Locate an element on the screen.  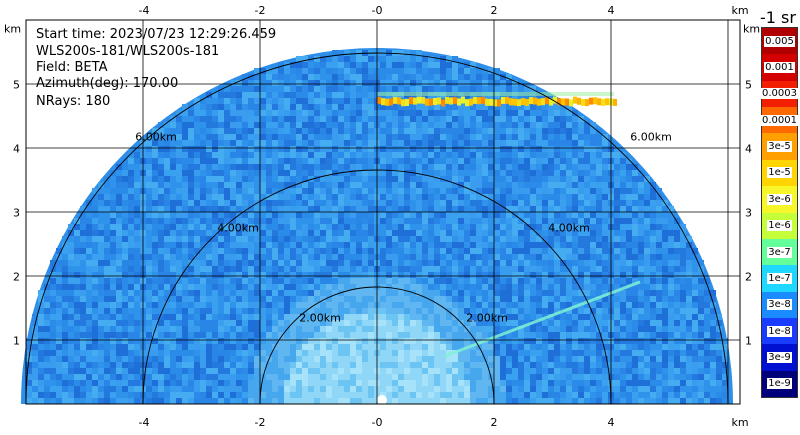
start-time-label: Start time: 2023/07/23 12:29:26.459 is located at coordinates (156, 34).